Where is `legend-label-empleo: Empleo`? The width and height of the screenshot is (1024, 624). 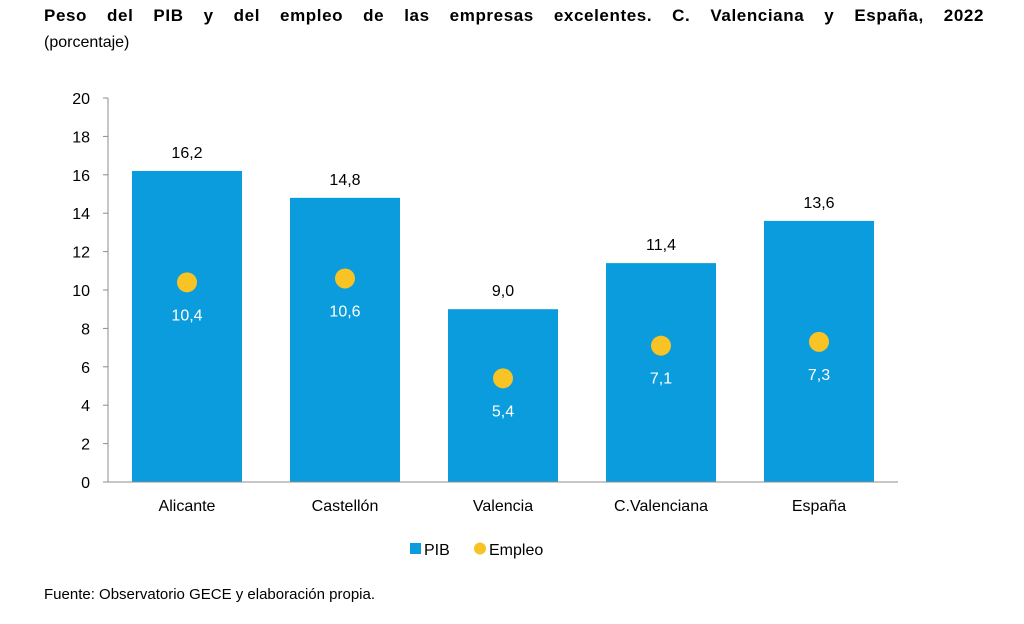
legend-label-empleo: Empleo is located at coordinates (516, 550).